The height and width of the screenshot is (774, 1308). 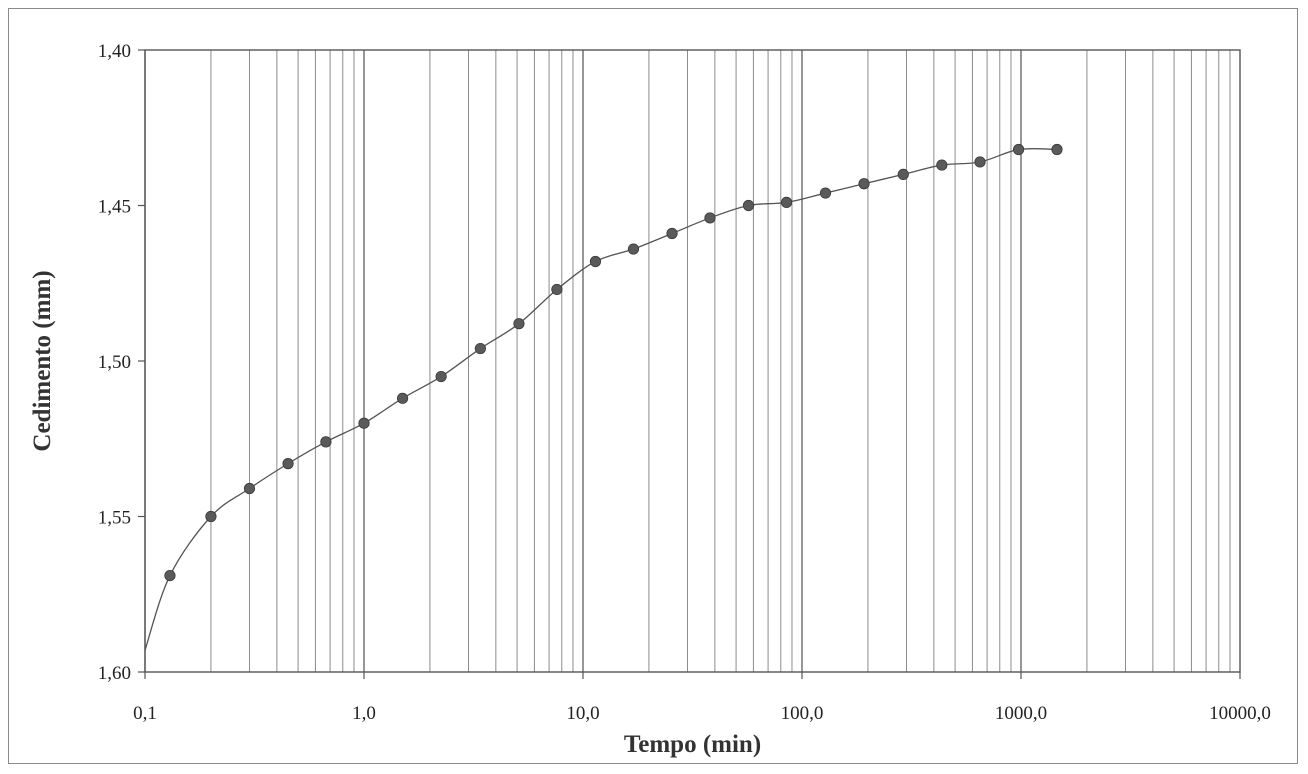 I want to click on x-tick-label: 1,0, so click(x=364, y=713).